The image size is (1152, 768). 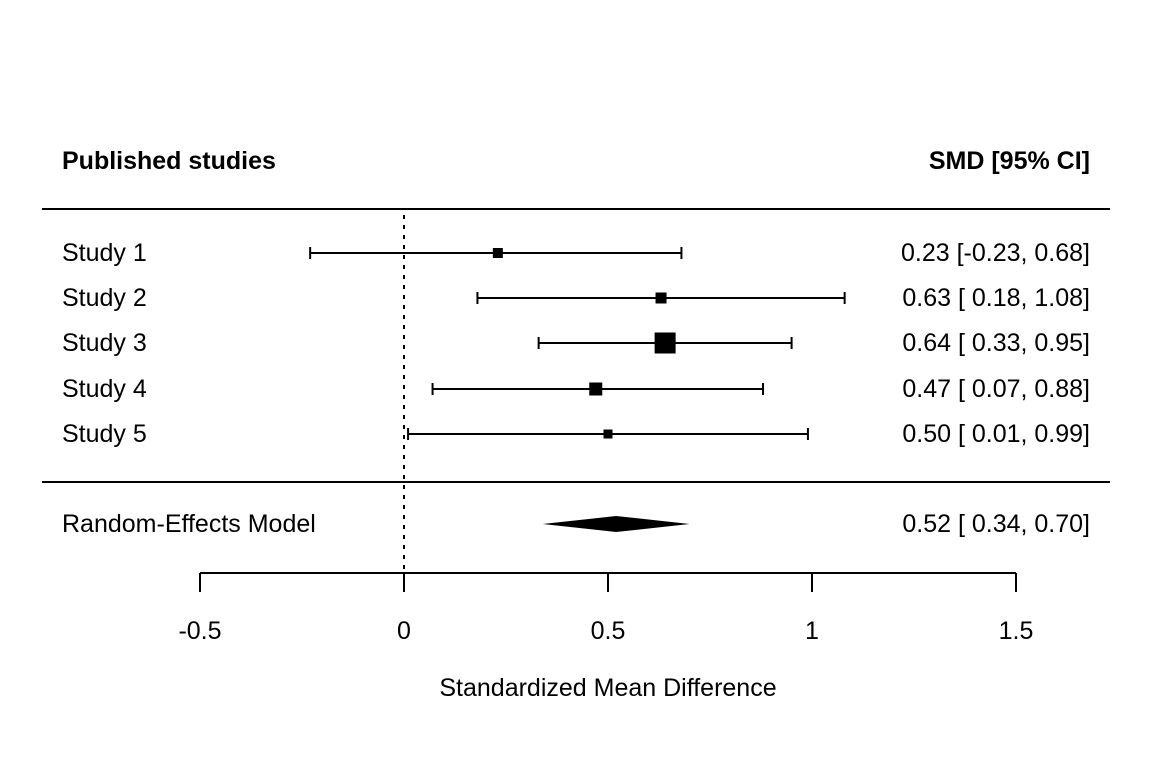 I want to click on summary-diamond, so click(x=616, y=524).